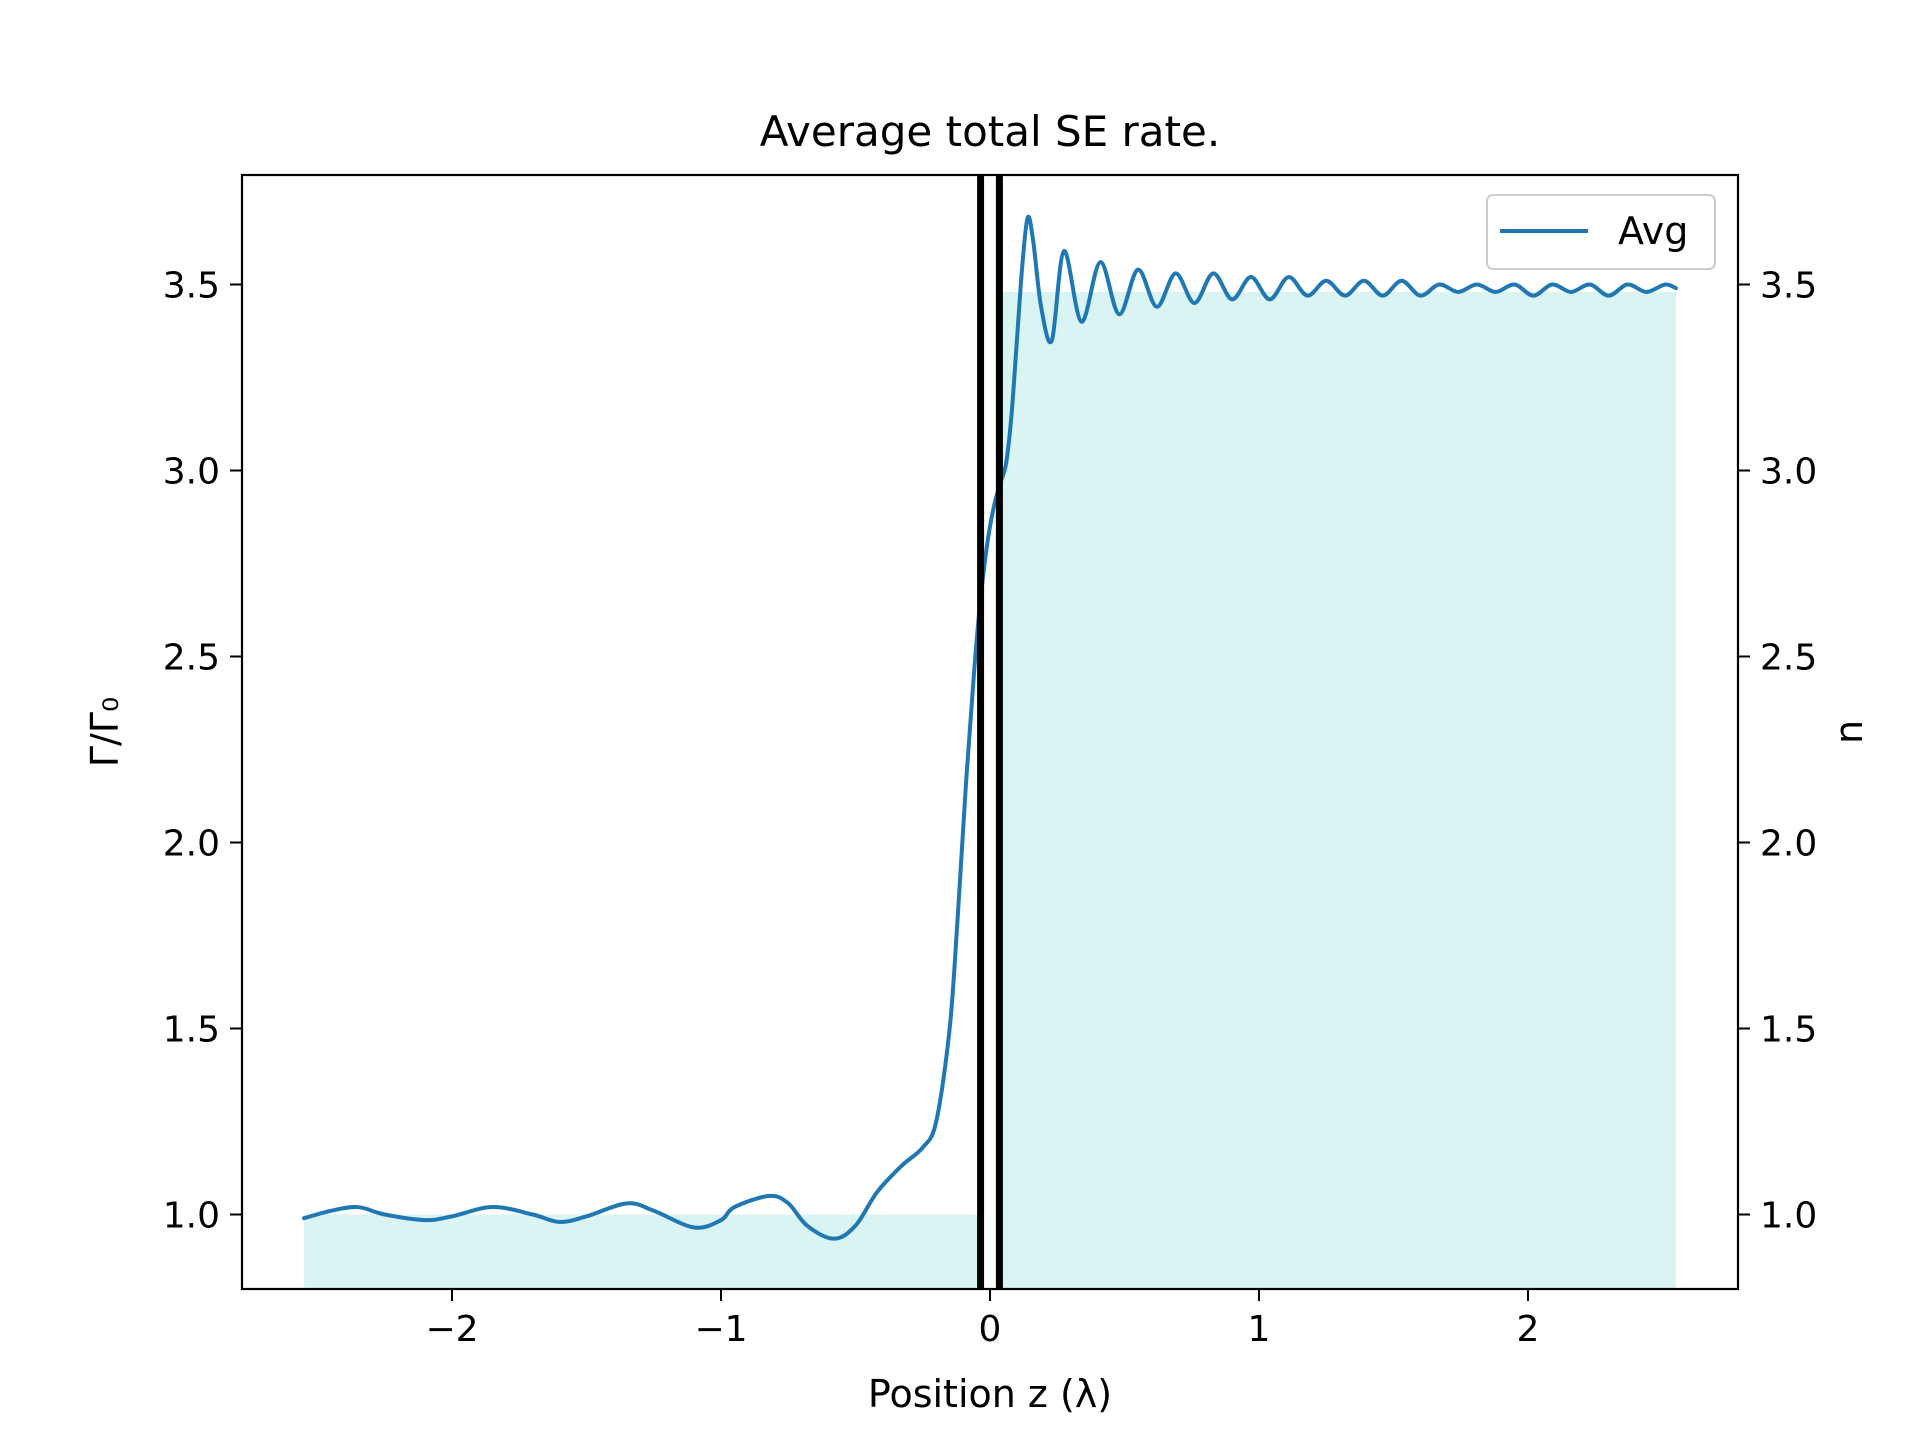 This screenshot has height=1440, width=1920. What do you see at coordinates (1788, 286) in the screenshot?
I see `y2-tick-label: 3.5` at bounding box center [1788, 286].